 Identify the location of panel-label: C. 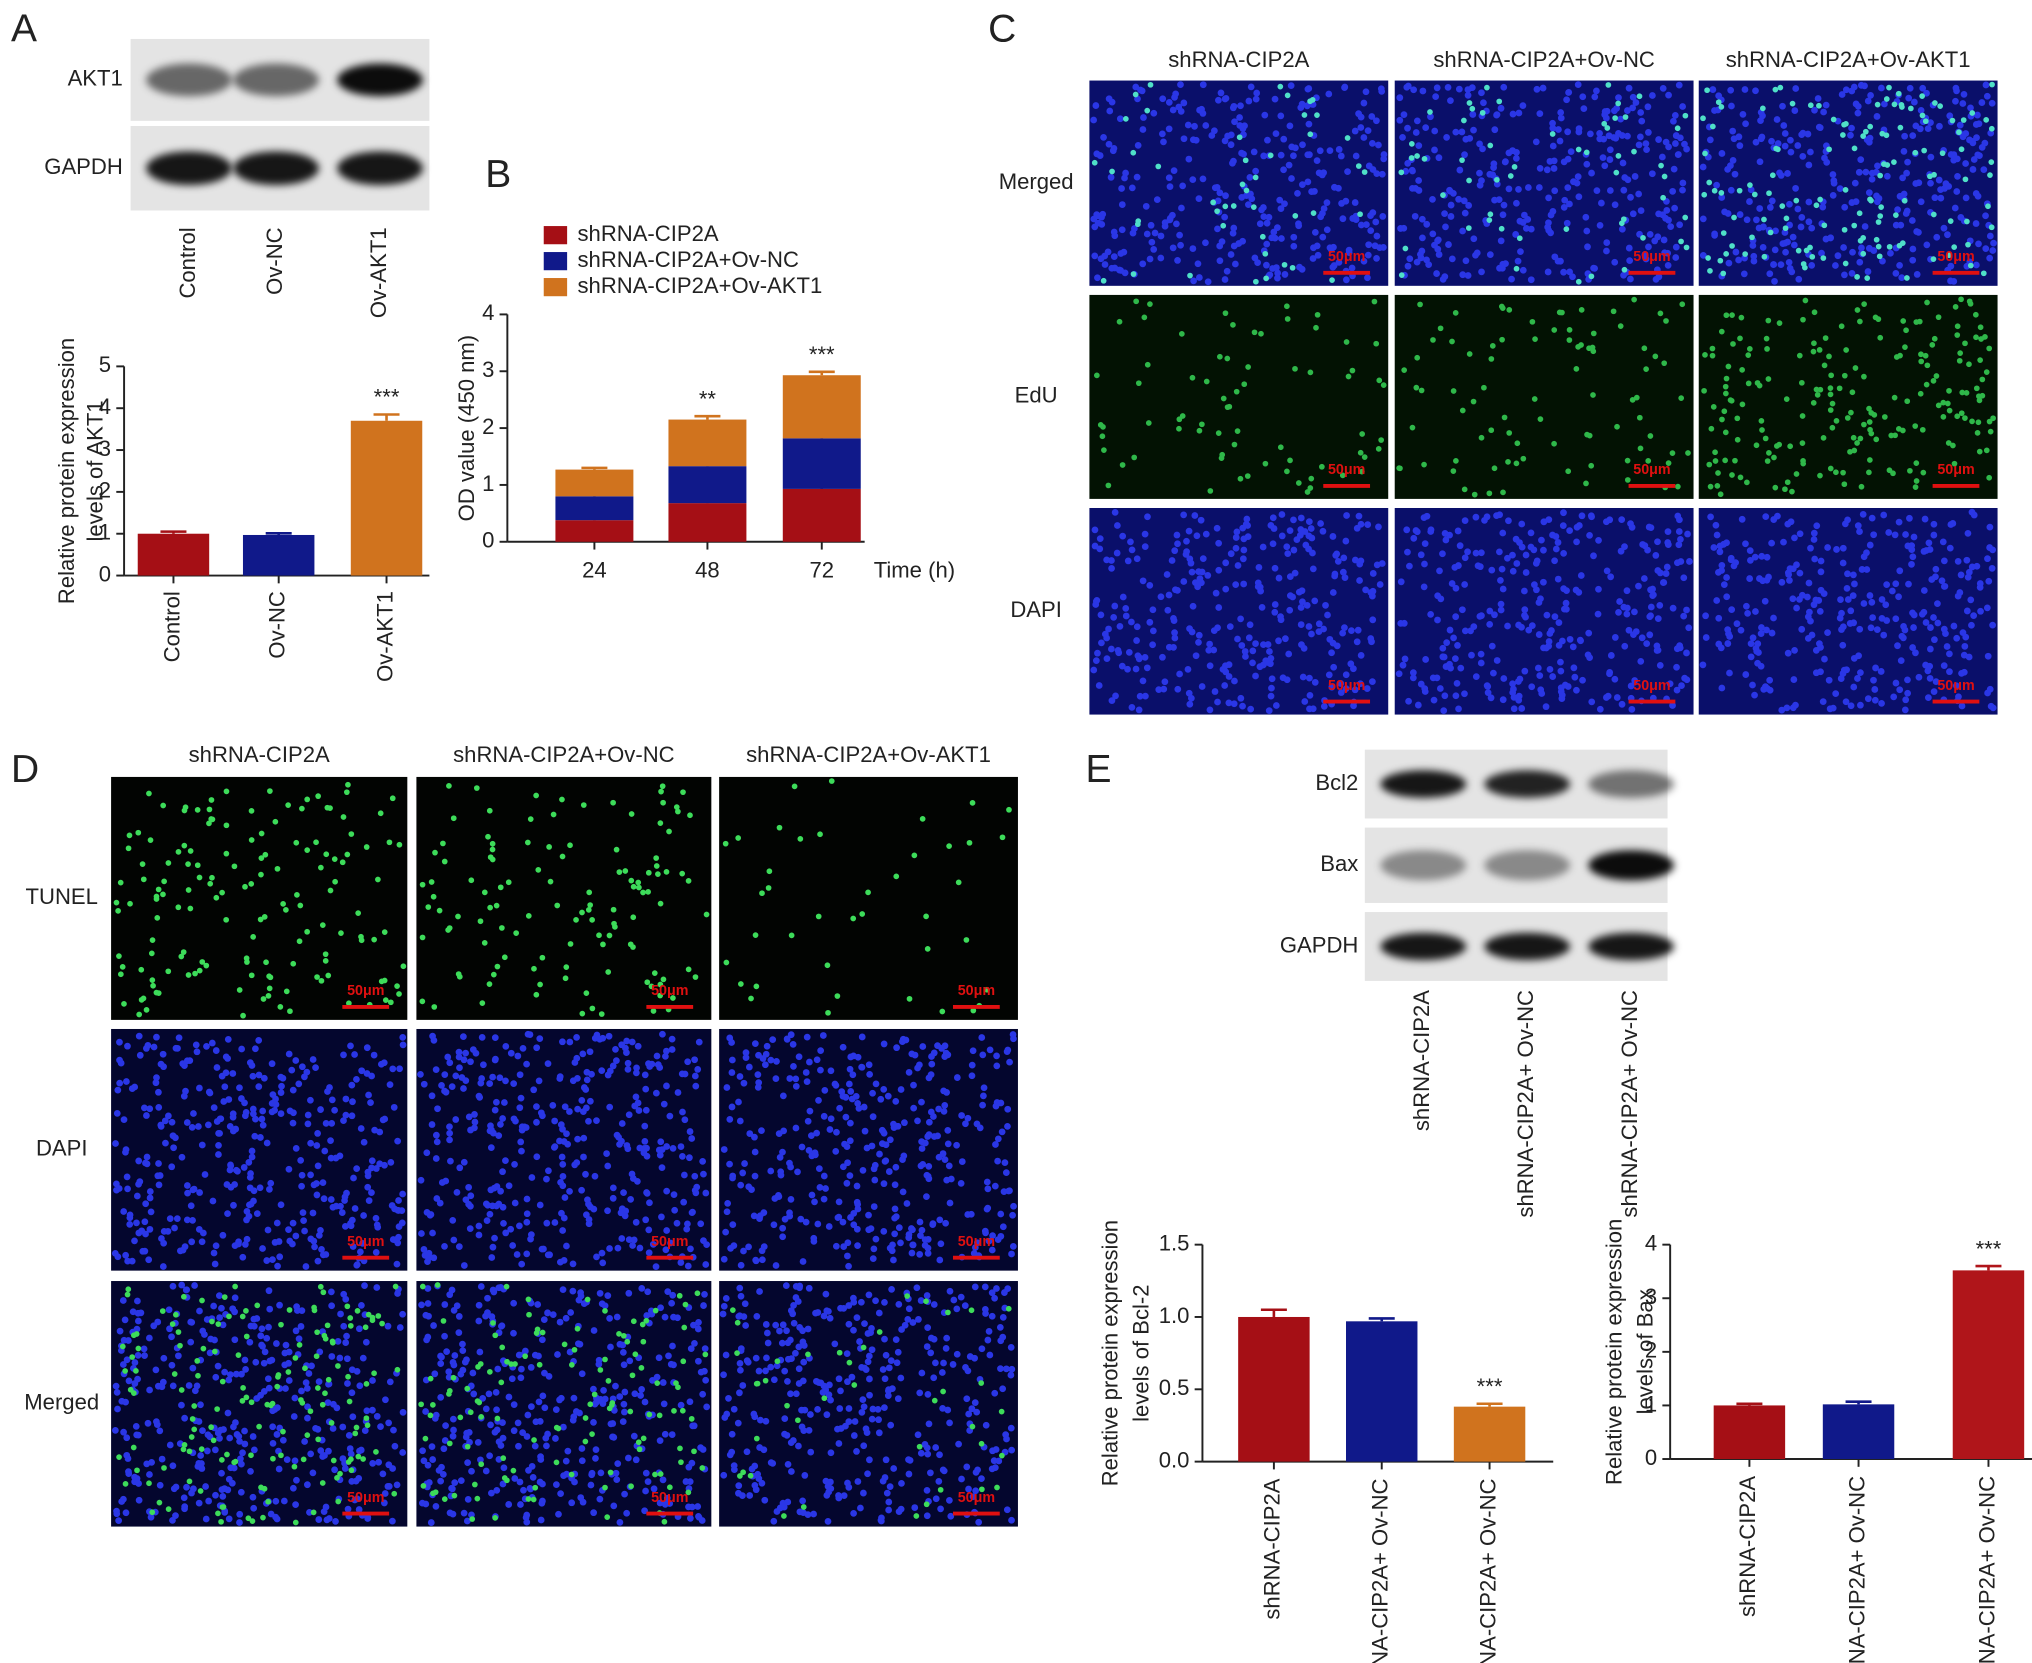
(1002, 28).